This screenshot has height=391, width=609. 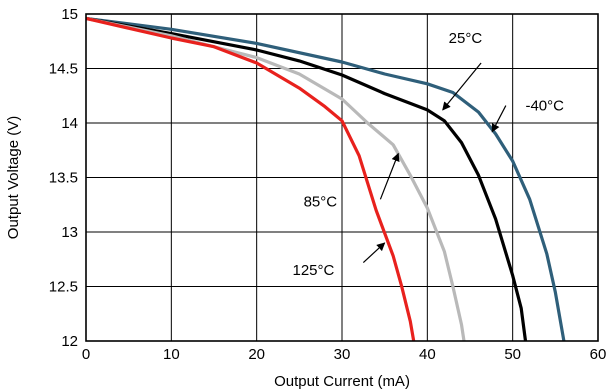 What do you see at coordinates (321, 201) in the screenshot?
I see `annotation-label: 85°C` at bounding box center [321, 201].